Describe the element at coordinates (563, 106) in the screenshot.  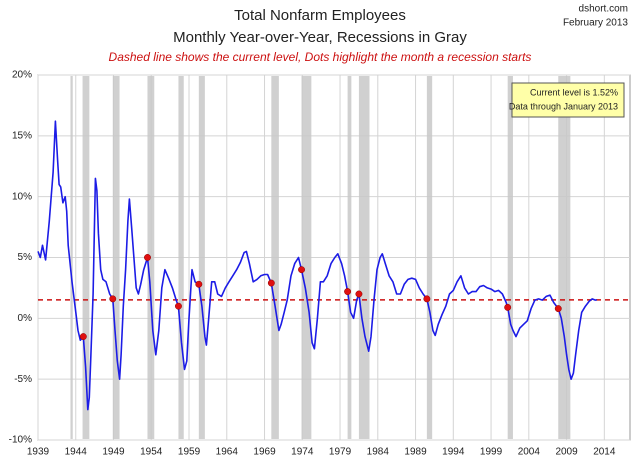
I see `annotation: Data through January 2013` at that location.